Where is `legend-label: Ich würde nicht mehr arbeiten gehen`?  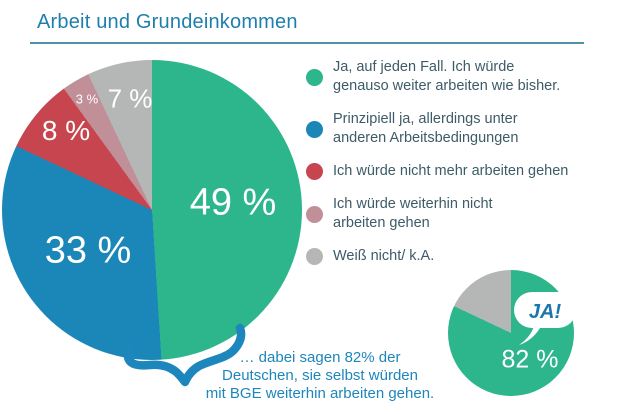
legend-label: Ich würde nicht mehr arbeiten gehen is located at coordinates (451, 171).